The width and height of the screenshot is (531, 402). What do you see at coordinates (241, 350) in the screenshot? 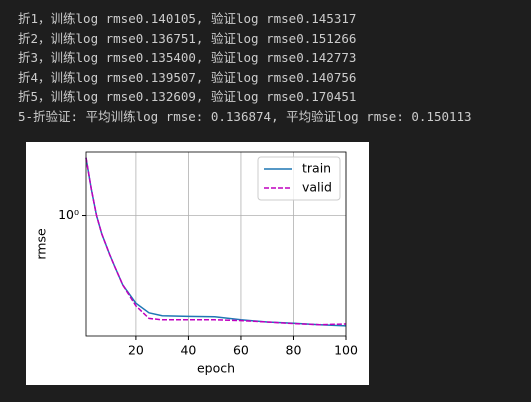
I see `x-tick-label: 60` at bounding box center [241, 350].